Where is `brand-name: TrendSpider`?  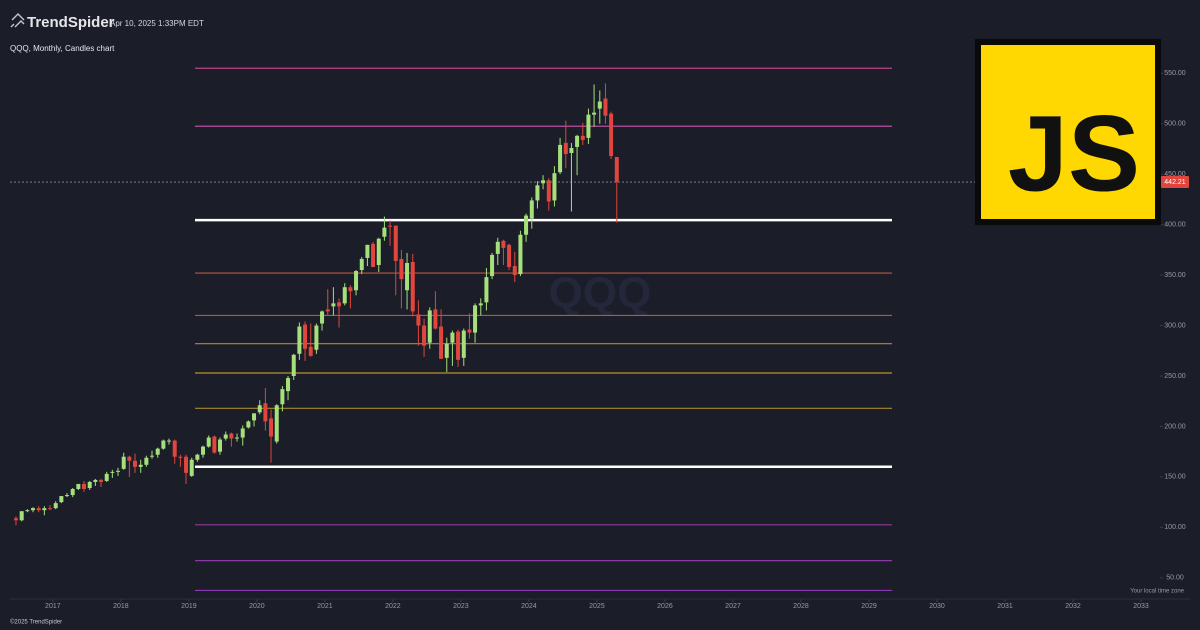 brand-name: TrendSpider is located at coordinates (71, 22).